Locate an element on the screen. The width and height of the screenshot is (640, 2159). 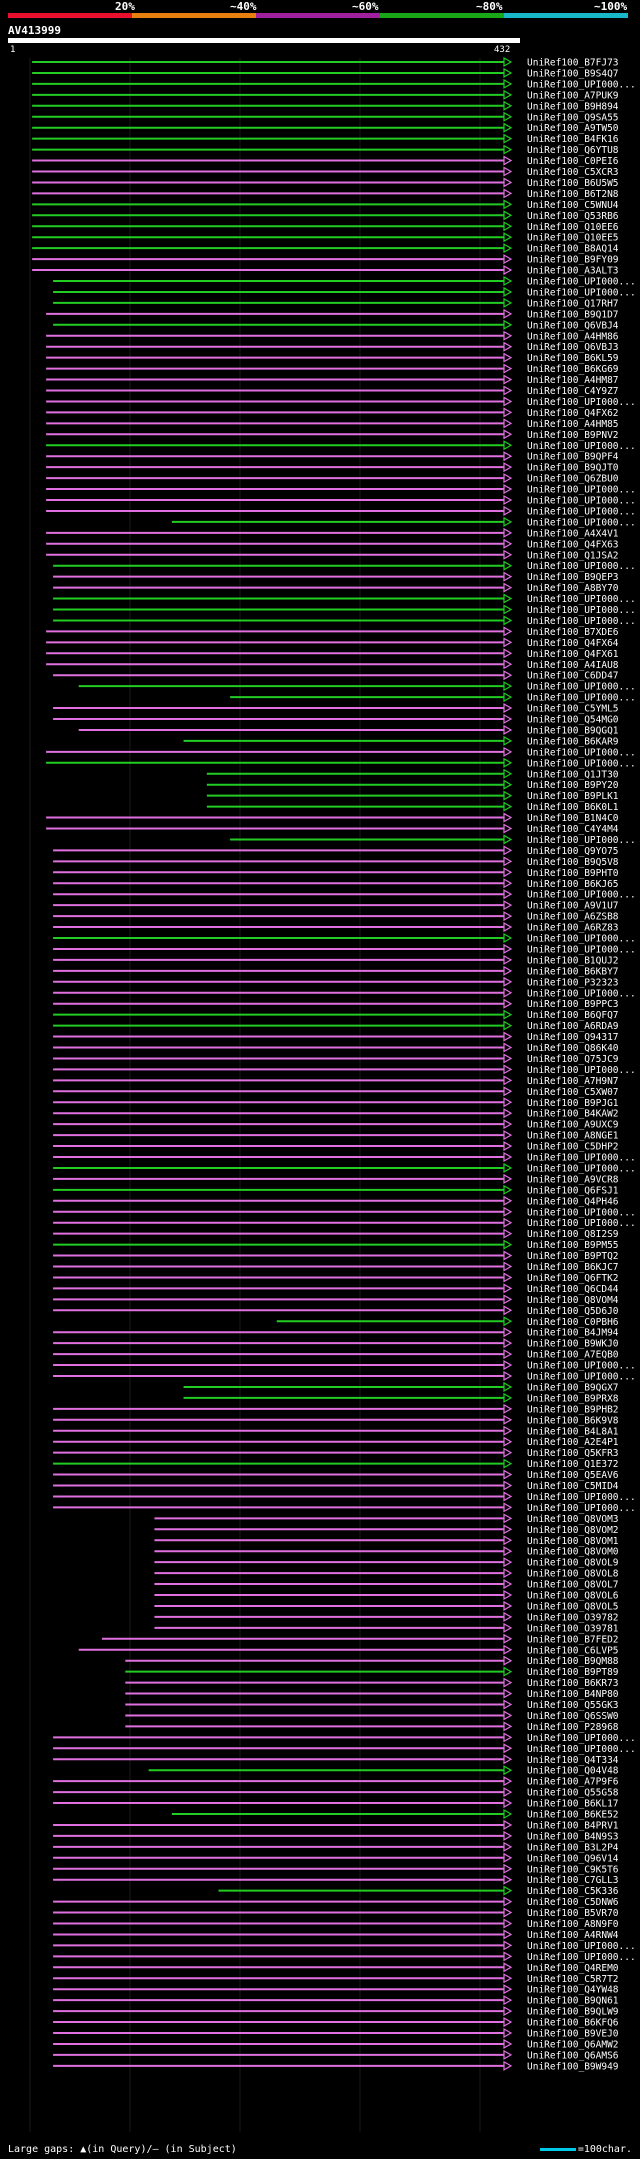
scale-segment is located at coordinates (70, 15).